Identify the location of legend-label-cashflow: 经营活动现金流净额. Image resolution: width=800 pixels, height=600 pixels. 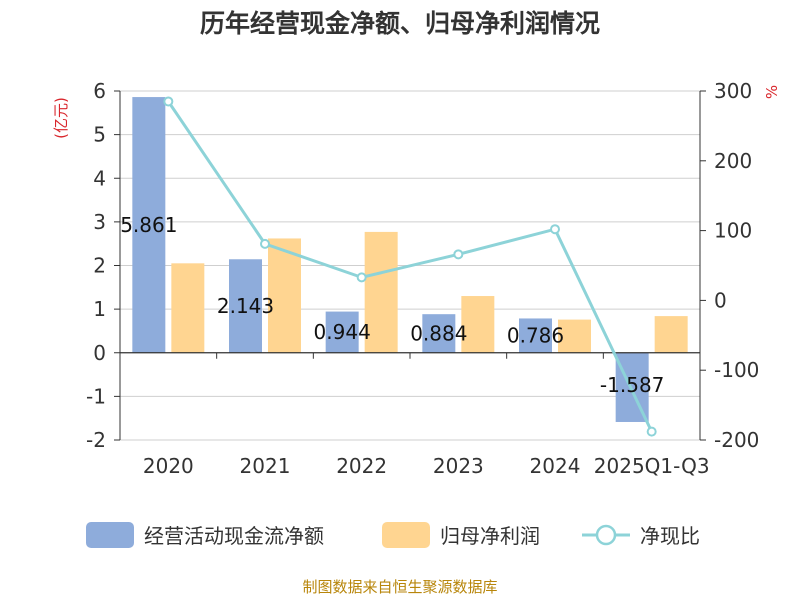
(234, 536).